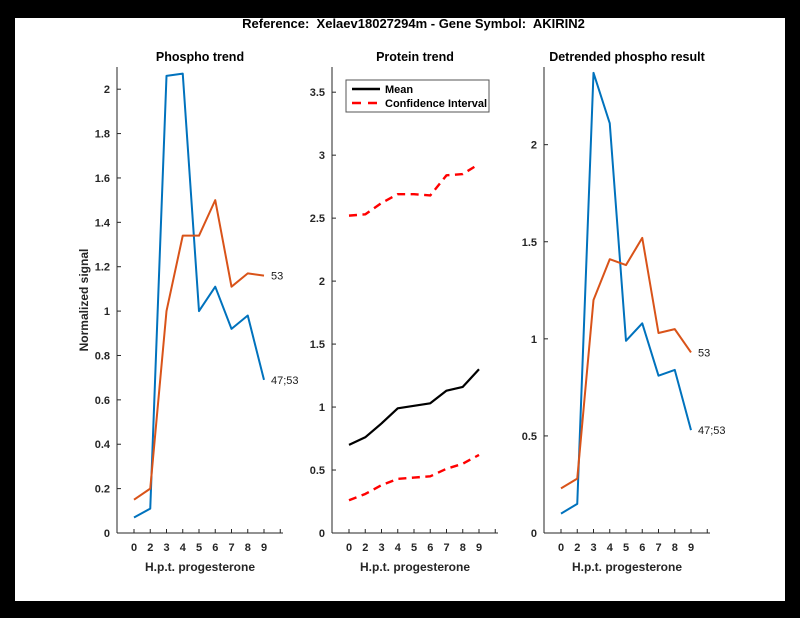 The height and width of the screenshot is (618, 800). Describe the element at coordinates (414, 407) in the screenshot. I see `series-line-mean` at that location.